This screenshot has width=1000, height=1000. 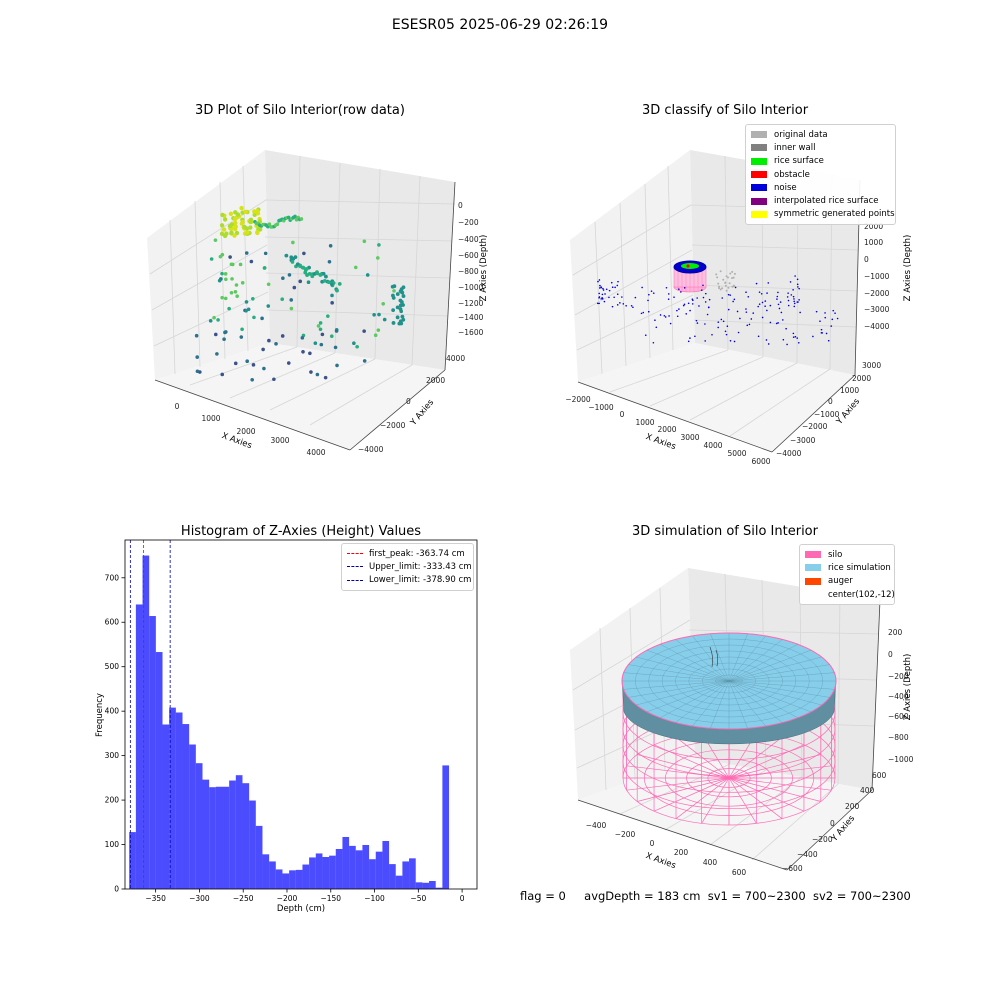 I want to click on sim-x-tick: 0, so click(x=652, y=843).